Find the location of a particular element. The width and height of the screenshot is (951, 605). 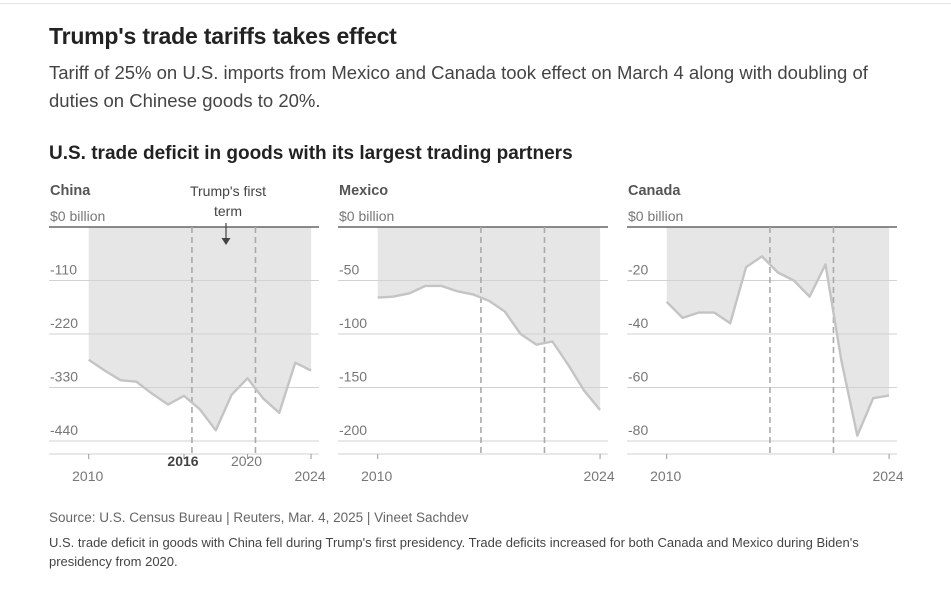

china-area-fill is located at coordinates (200, 329).